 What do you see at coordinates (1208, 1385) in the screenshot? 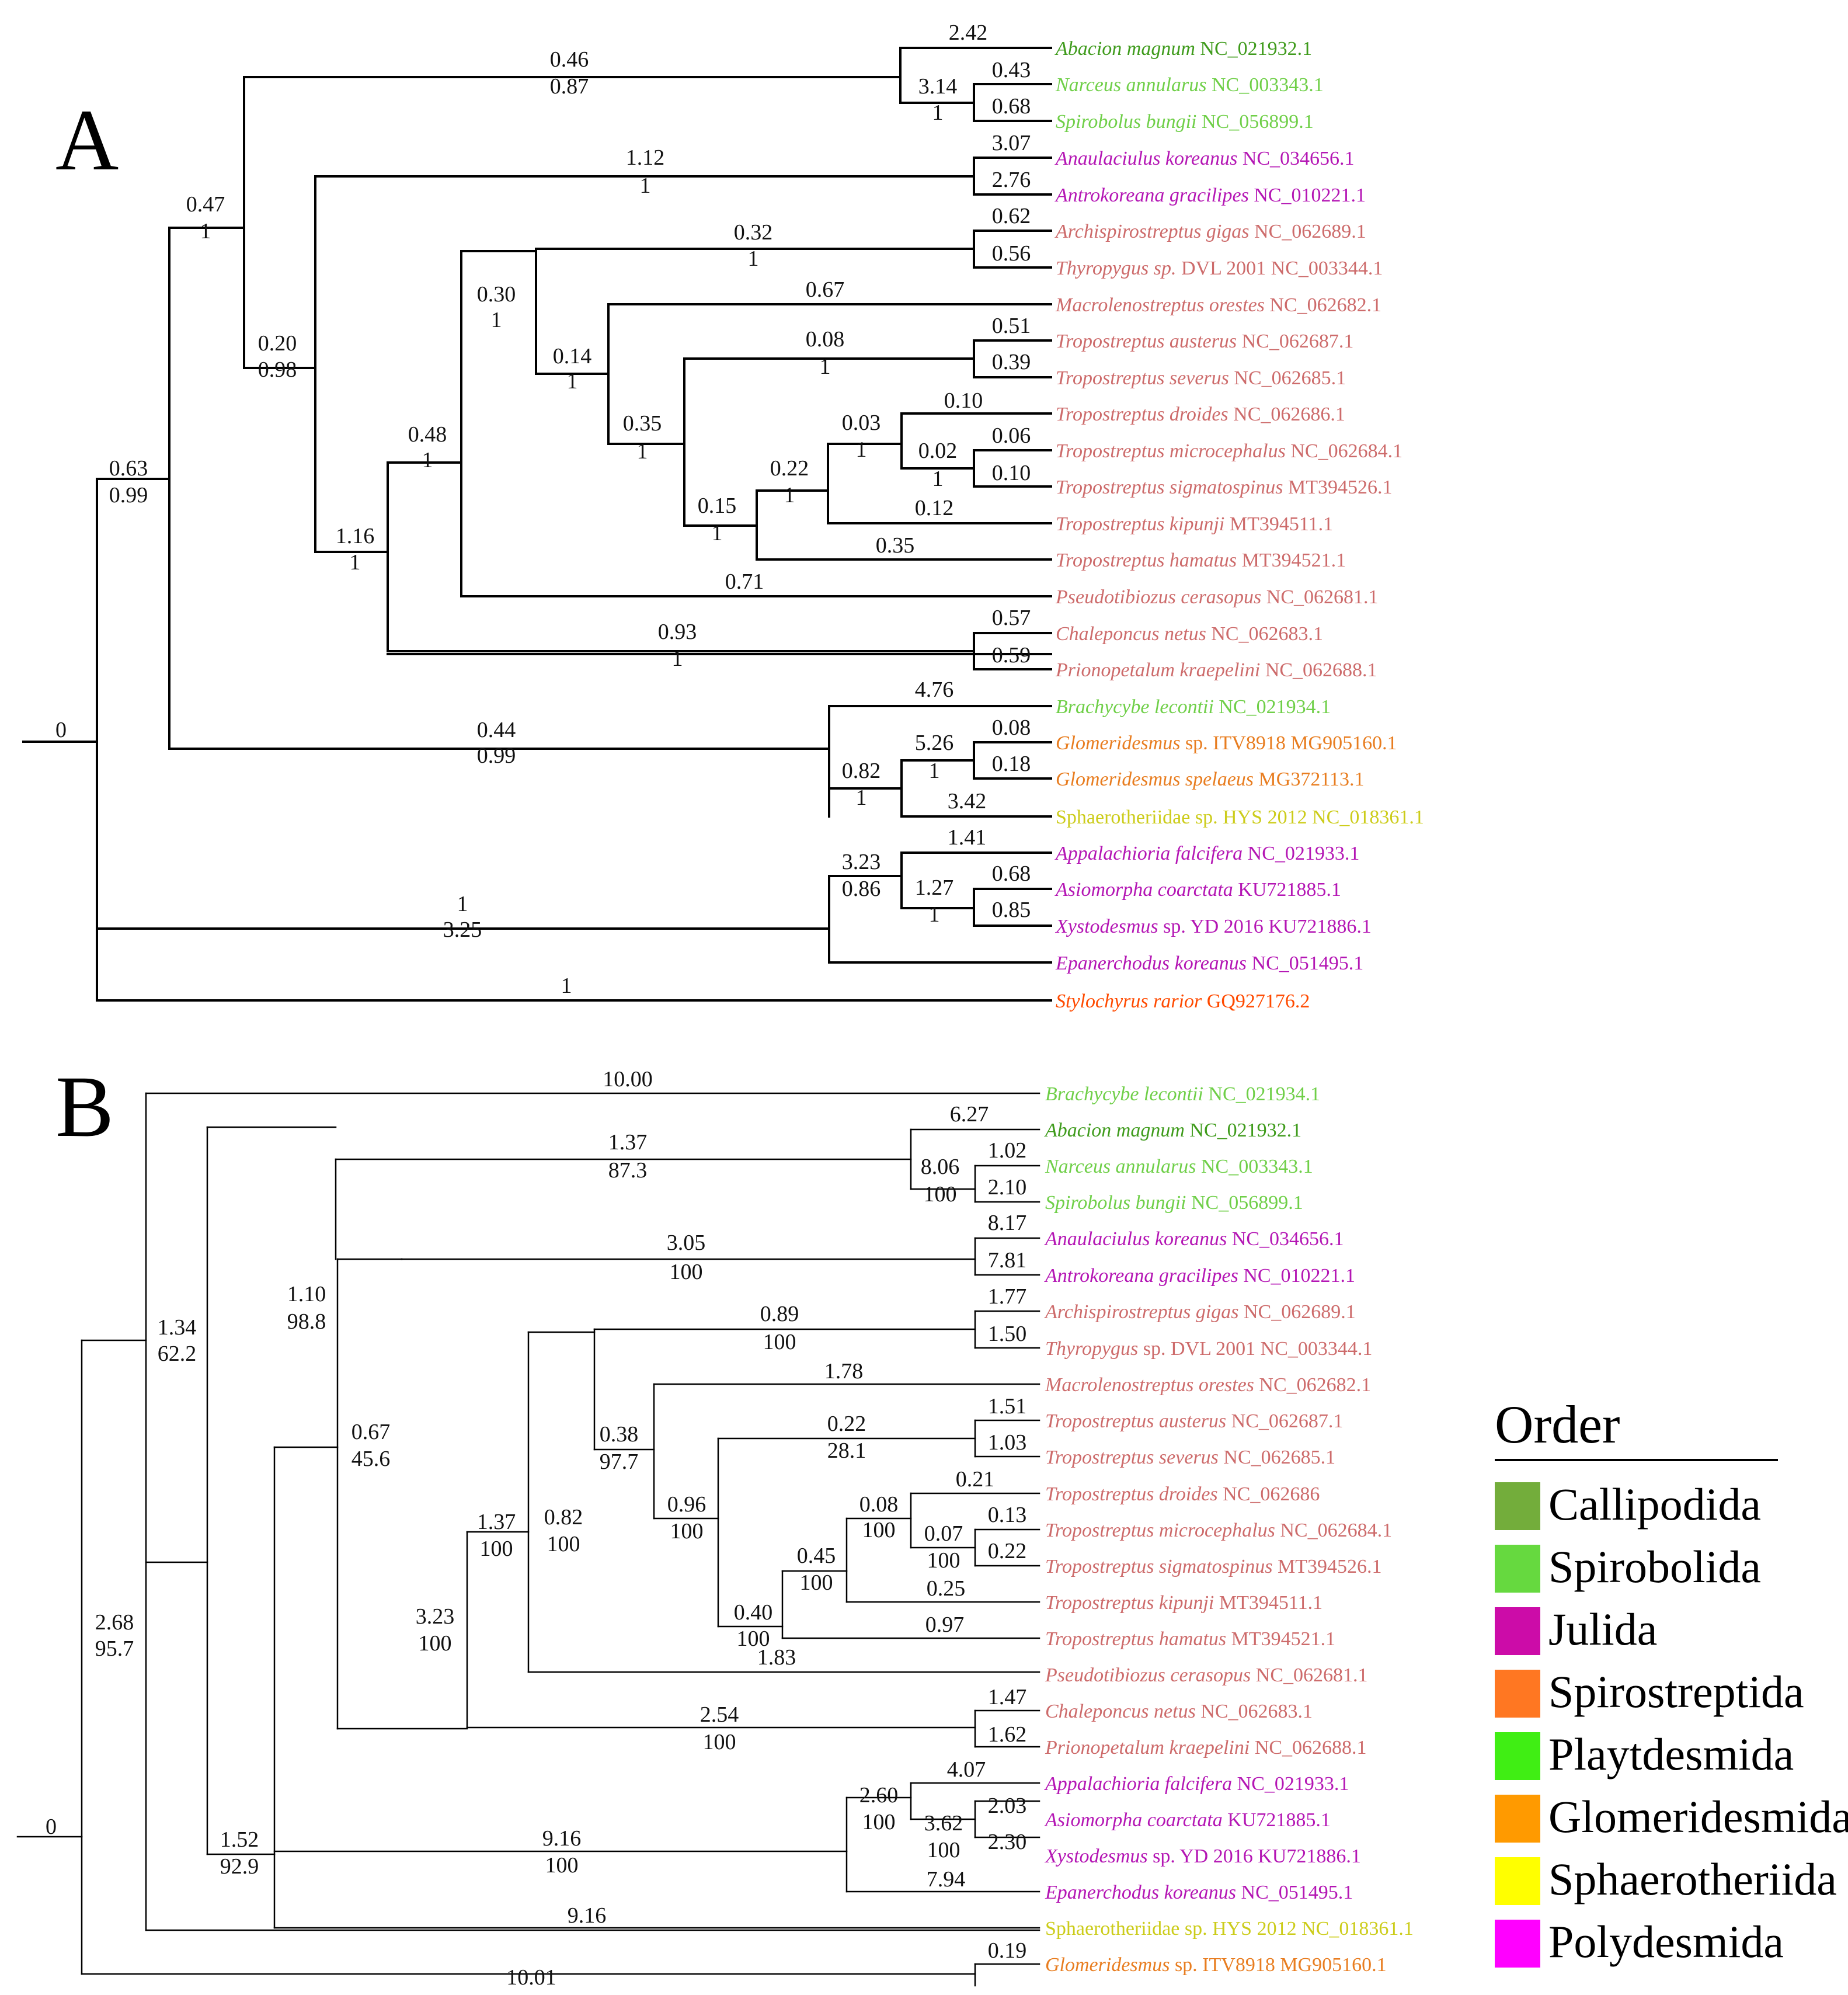
I see `panel-b-taxon-label: Macrolenostreptus orestes NC_062682.1` at bounding box center [1208, 1385].